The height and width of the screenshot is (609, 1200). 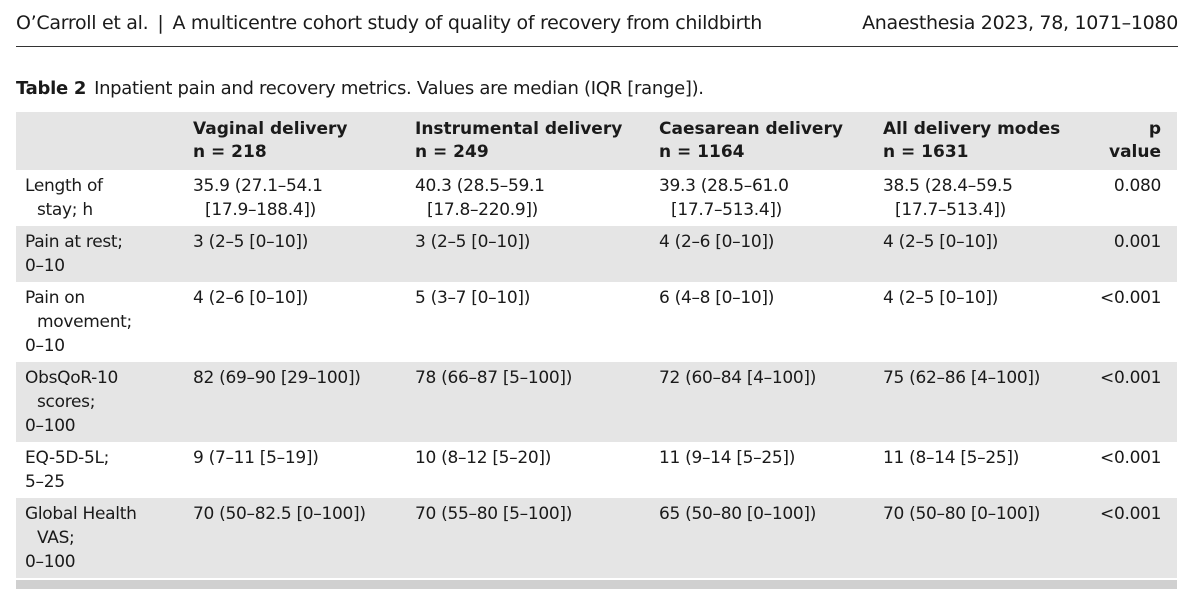 I want to click on row-label: Pain on movement; 0–10, so click(x=78, y=322).